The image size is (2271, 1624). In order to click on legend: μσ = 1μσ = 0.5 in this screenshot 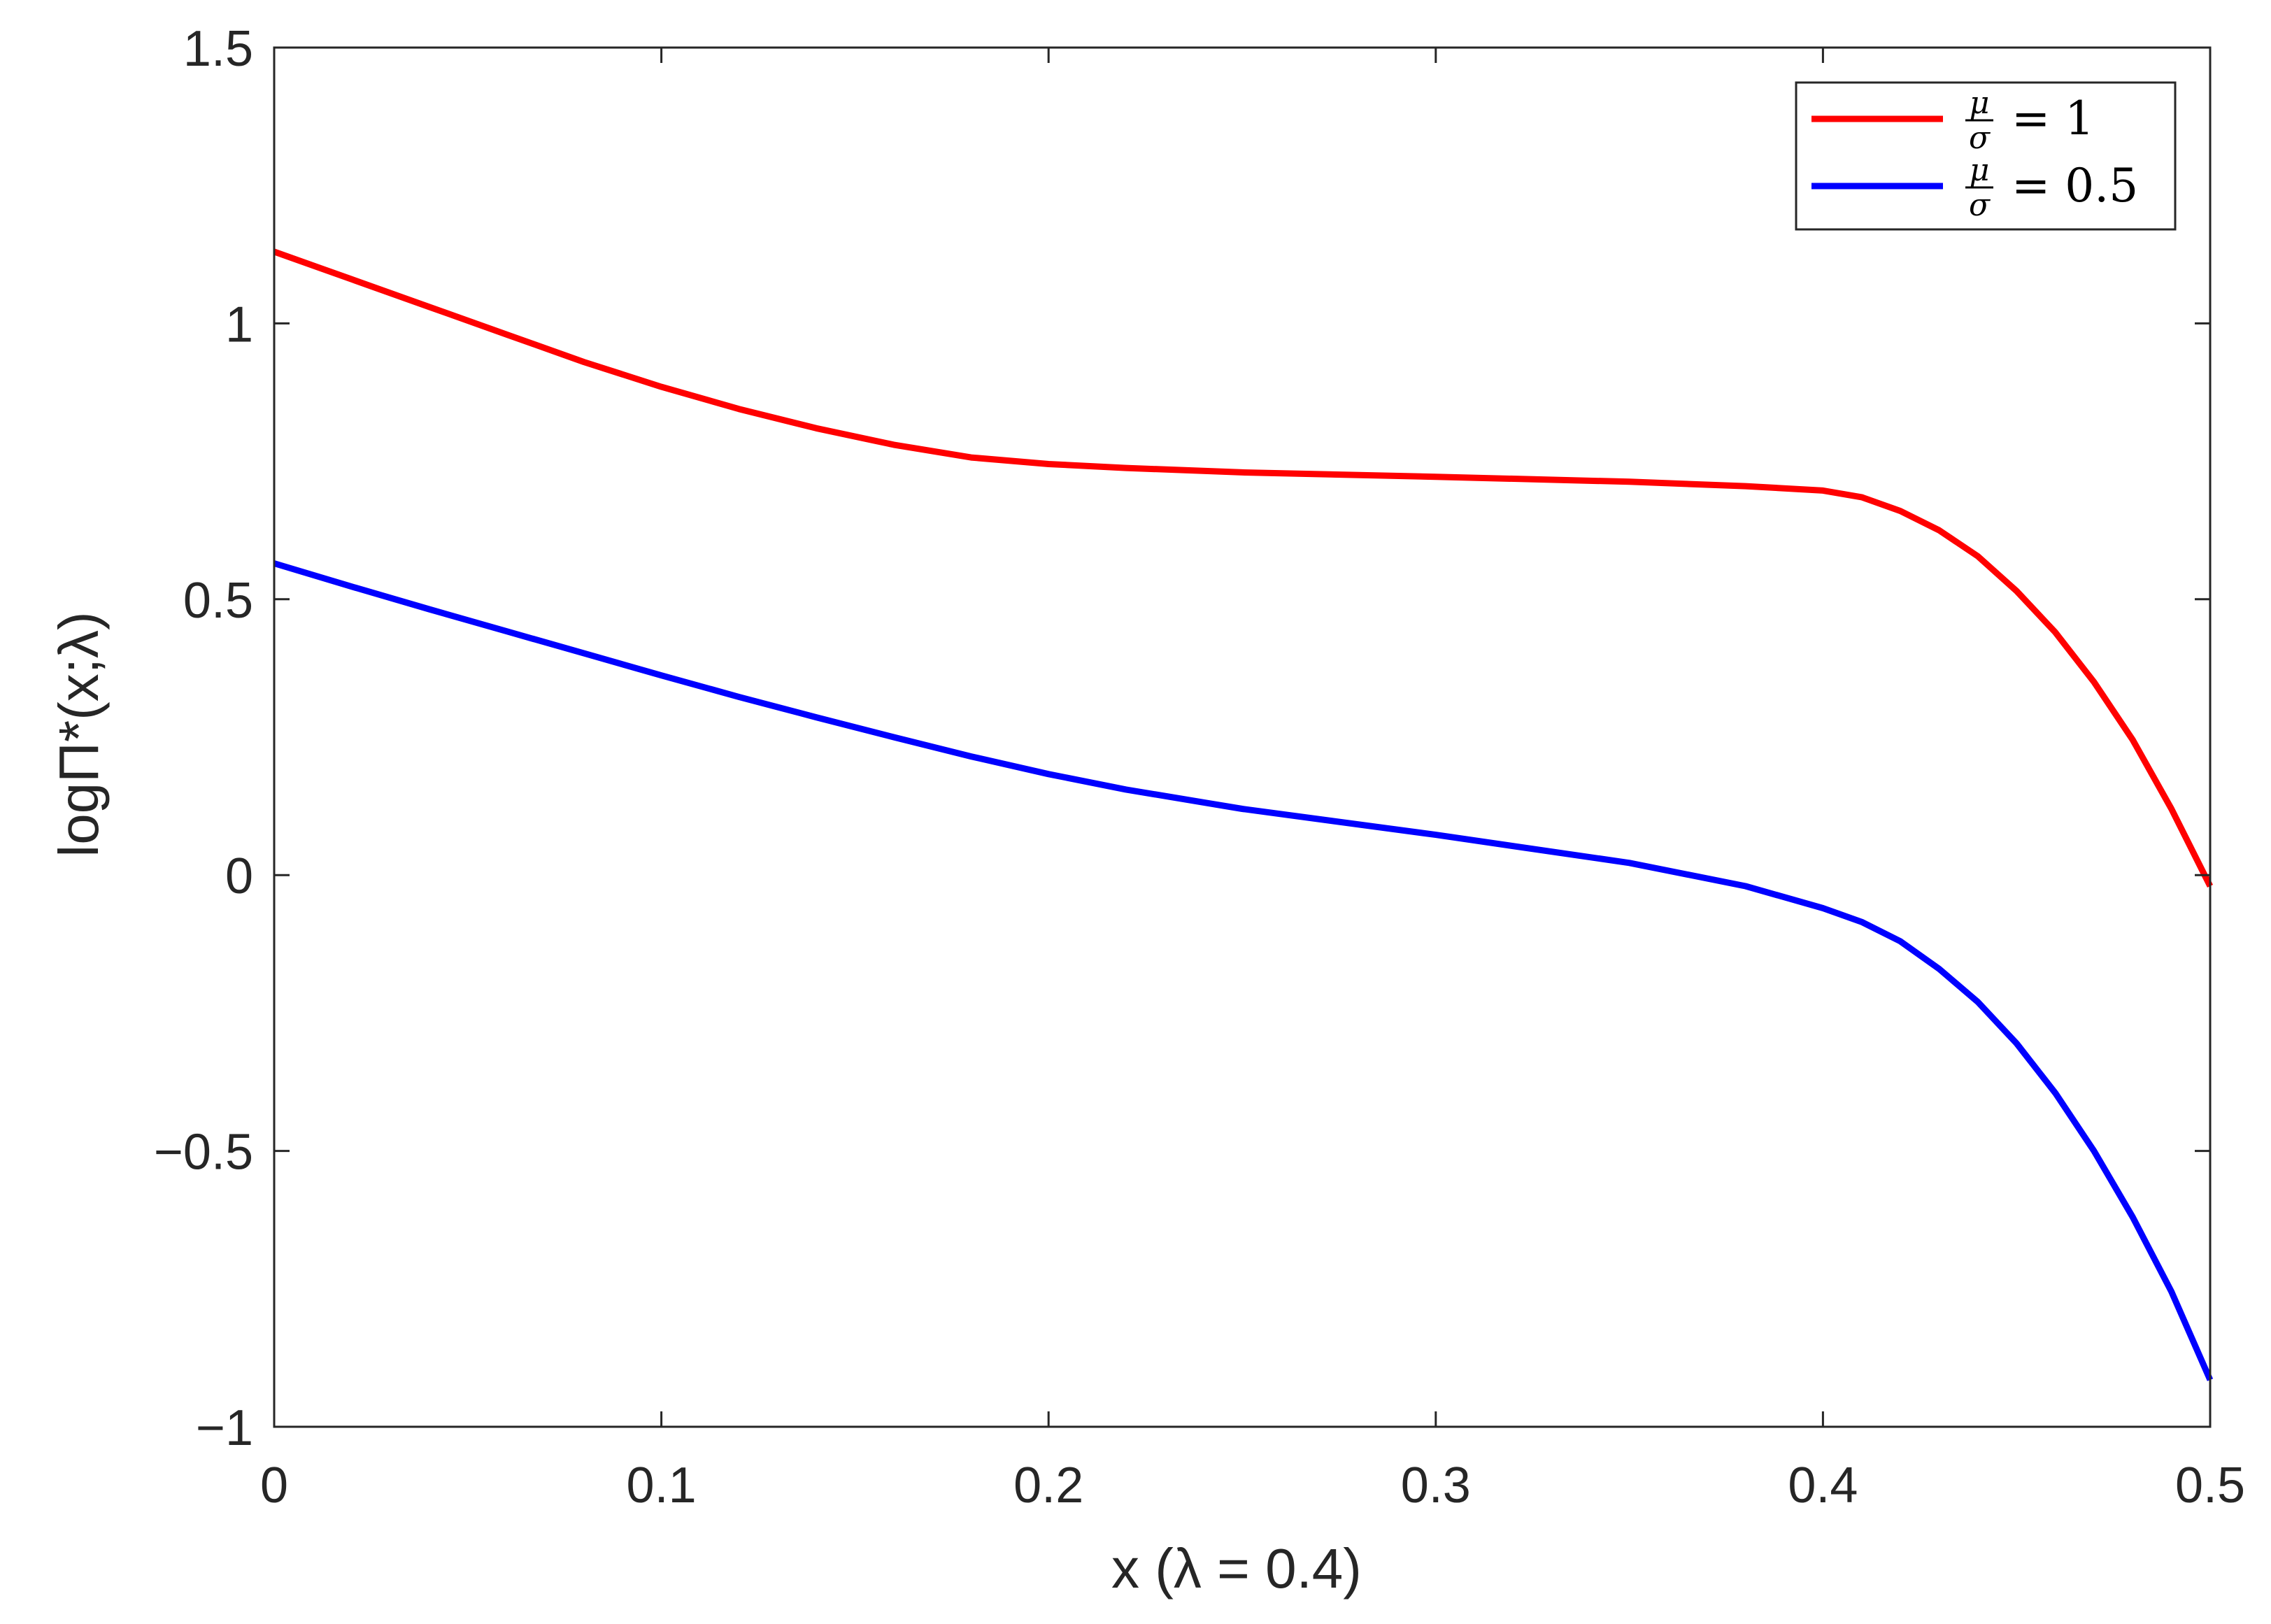, I will do `click(1986, 156)`.